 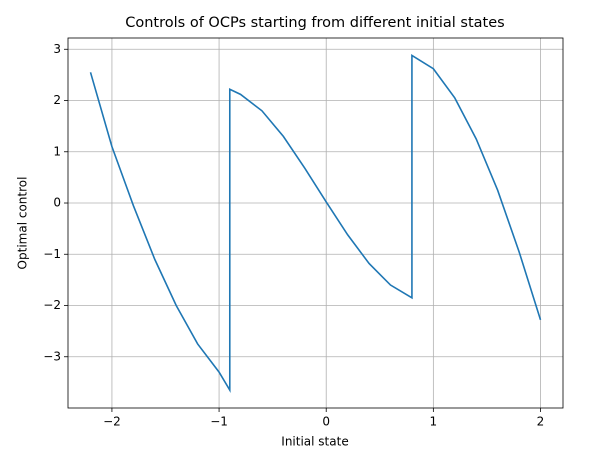 I want to click on y-tick-label: 0, so click(x=57, y=203).